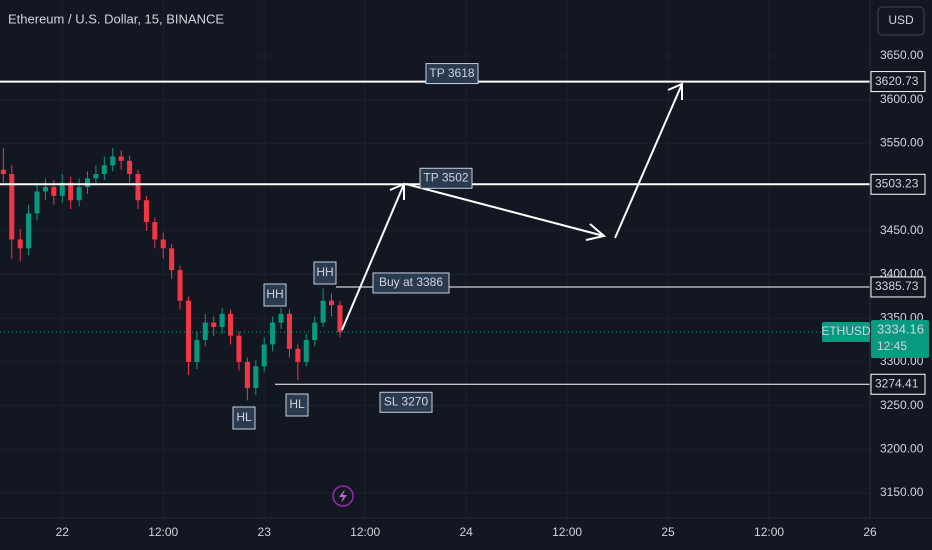 This screenshot has height=550, width=932. I want to click on x-tick-label: 22, so click(63, 532).